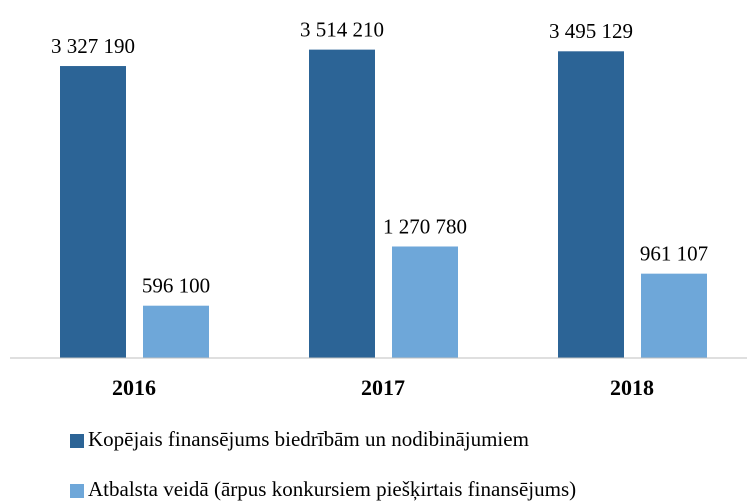 The height and width of the screenshot is (501, 747). I want to click on data-label: 1 270 780, so click(425, 226).